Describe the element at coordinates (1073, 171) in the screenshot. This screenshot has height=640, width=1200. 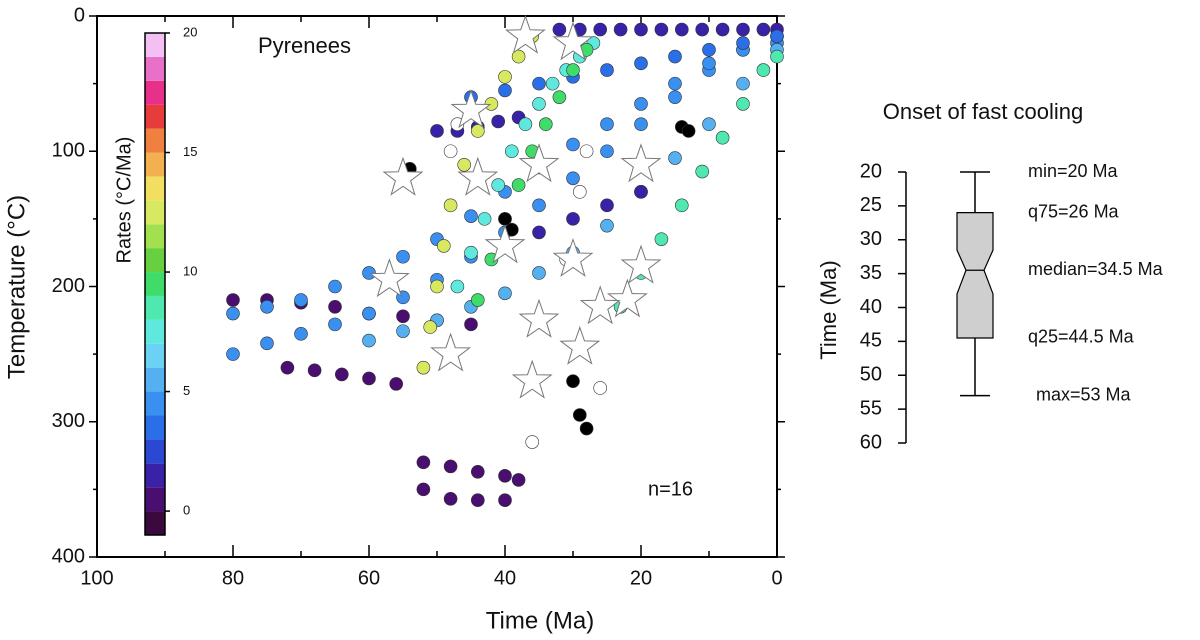
I see `stat-label: min=20 Ma` at that location.